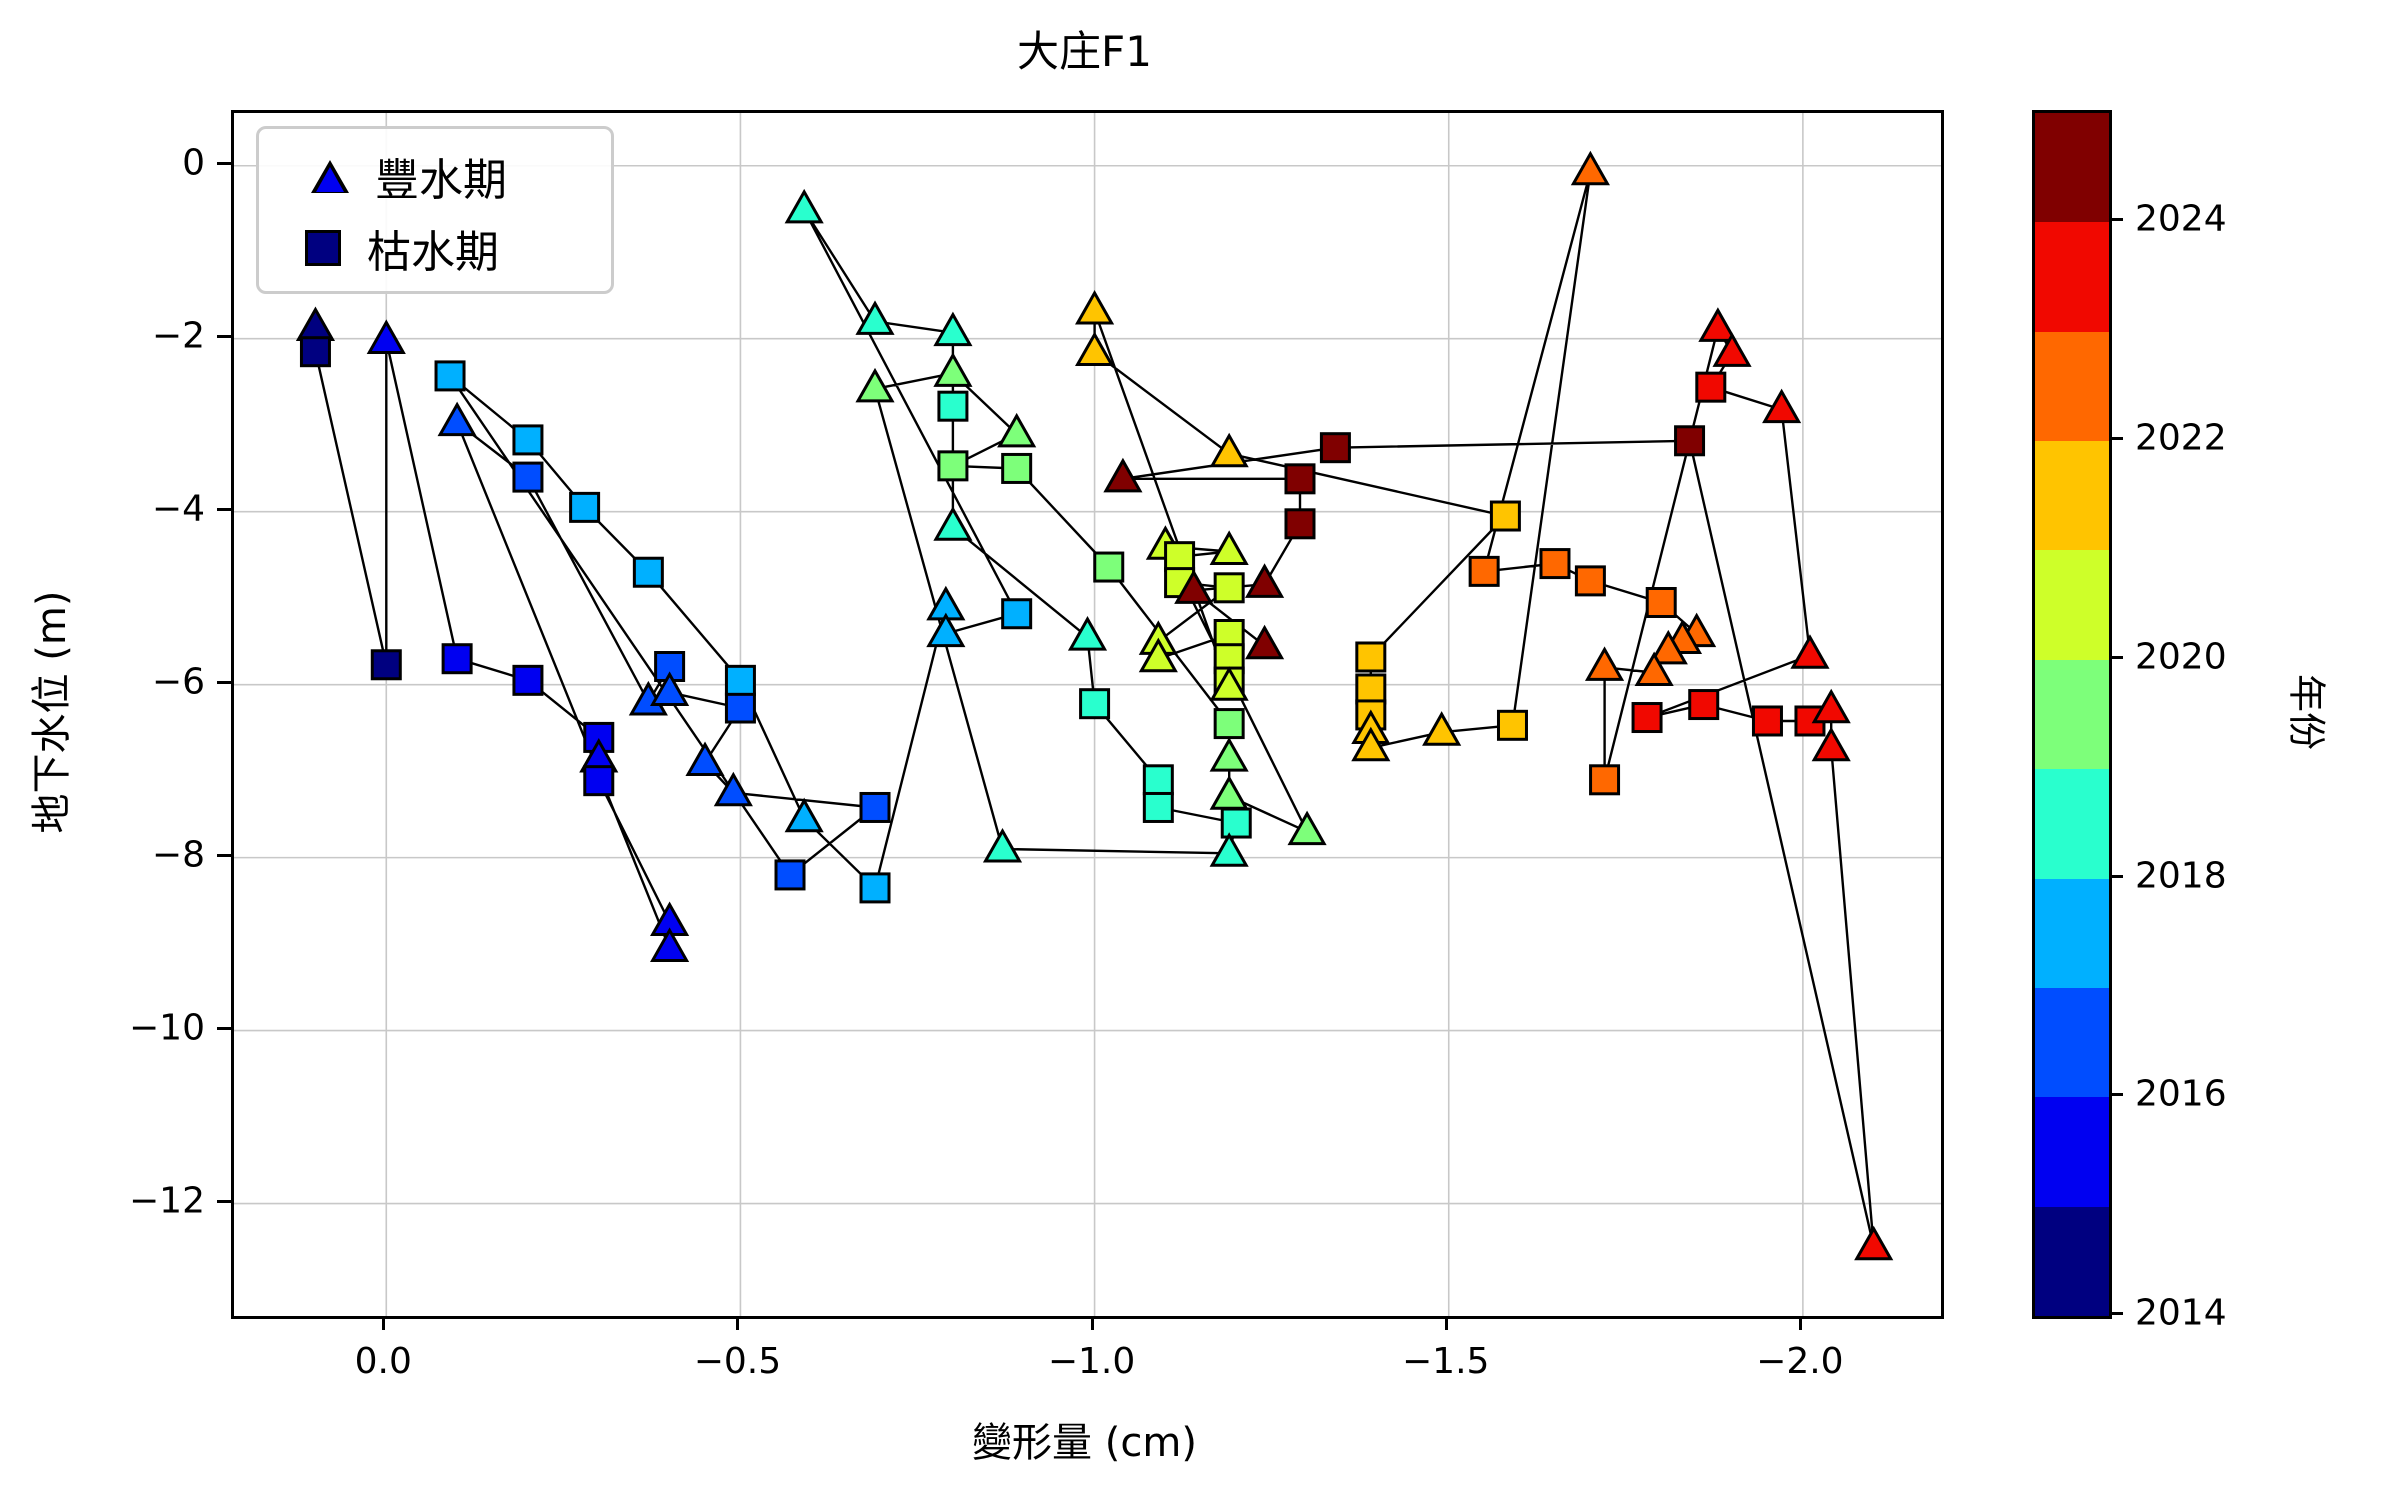  Describe the element at coordinates (2072, 277) in the screenshot. I see `colorbar-band-2023` at that location.